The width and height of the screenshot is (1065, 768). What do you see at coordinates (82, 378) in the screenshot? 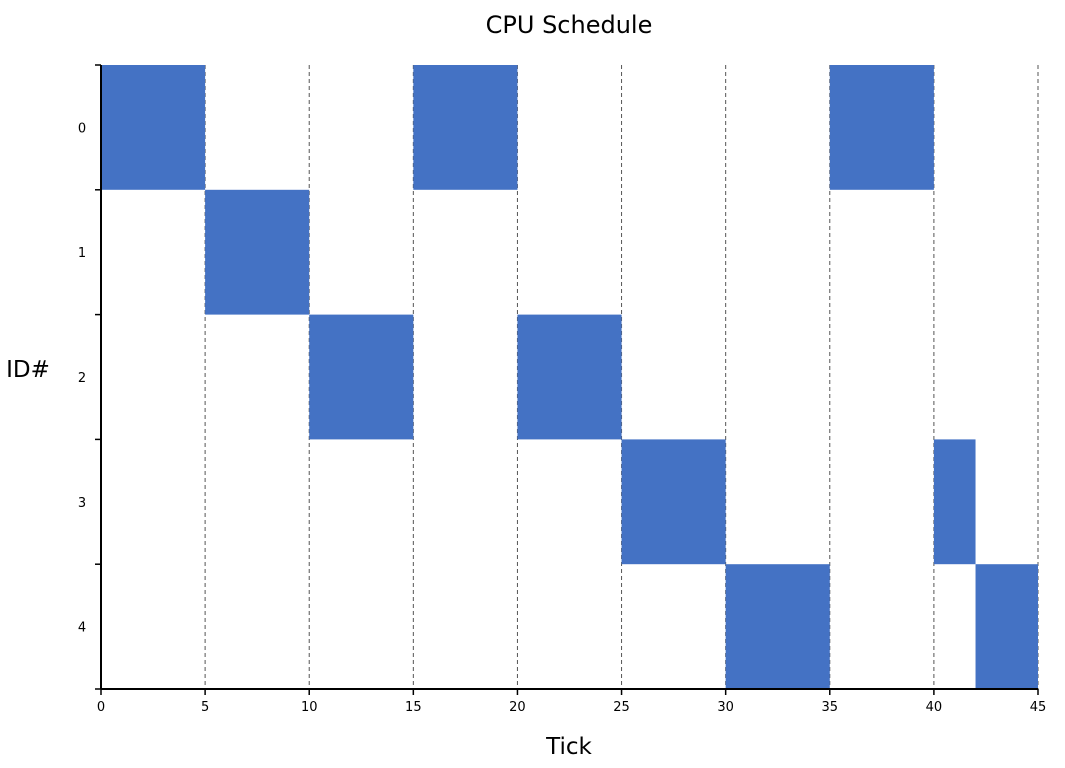
I see `y-tick-label-2: 2` at bounding box center [82, 378].